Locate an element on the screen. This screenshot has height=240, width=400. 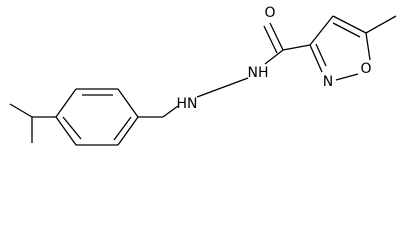
atom-label: N is located at coordinates (328, 82).